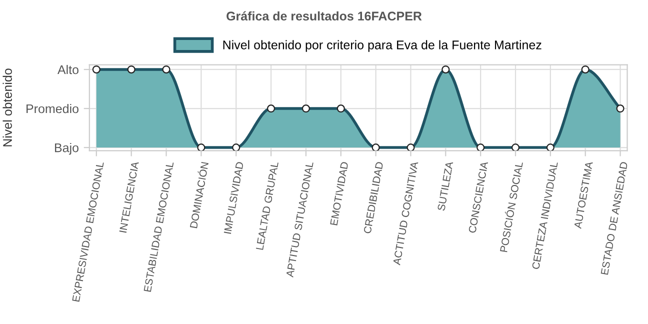 Image resolution: width=648 pixels, height=324 pixels. Describe the element at coordinates (52, 109) in the screenshot. I see `text: Promedio` at that location.